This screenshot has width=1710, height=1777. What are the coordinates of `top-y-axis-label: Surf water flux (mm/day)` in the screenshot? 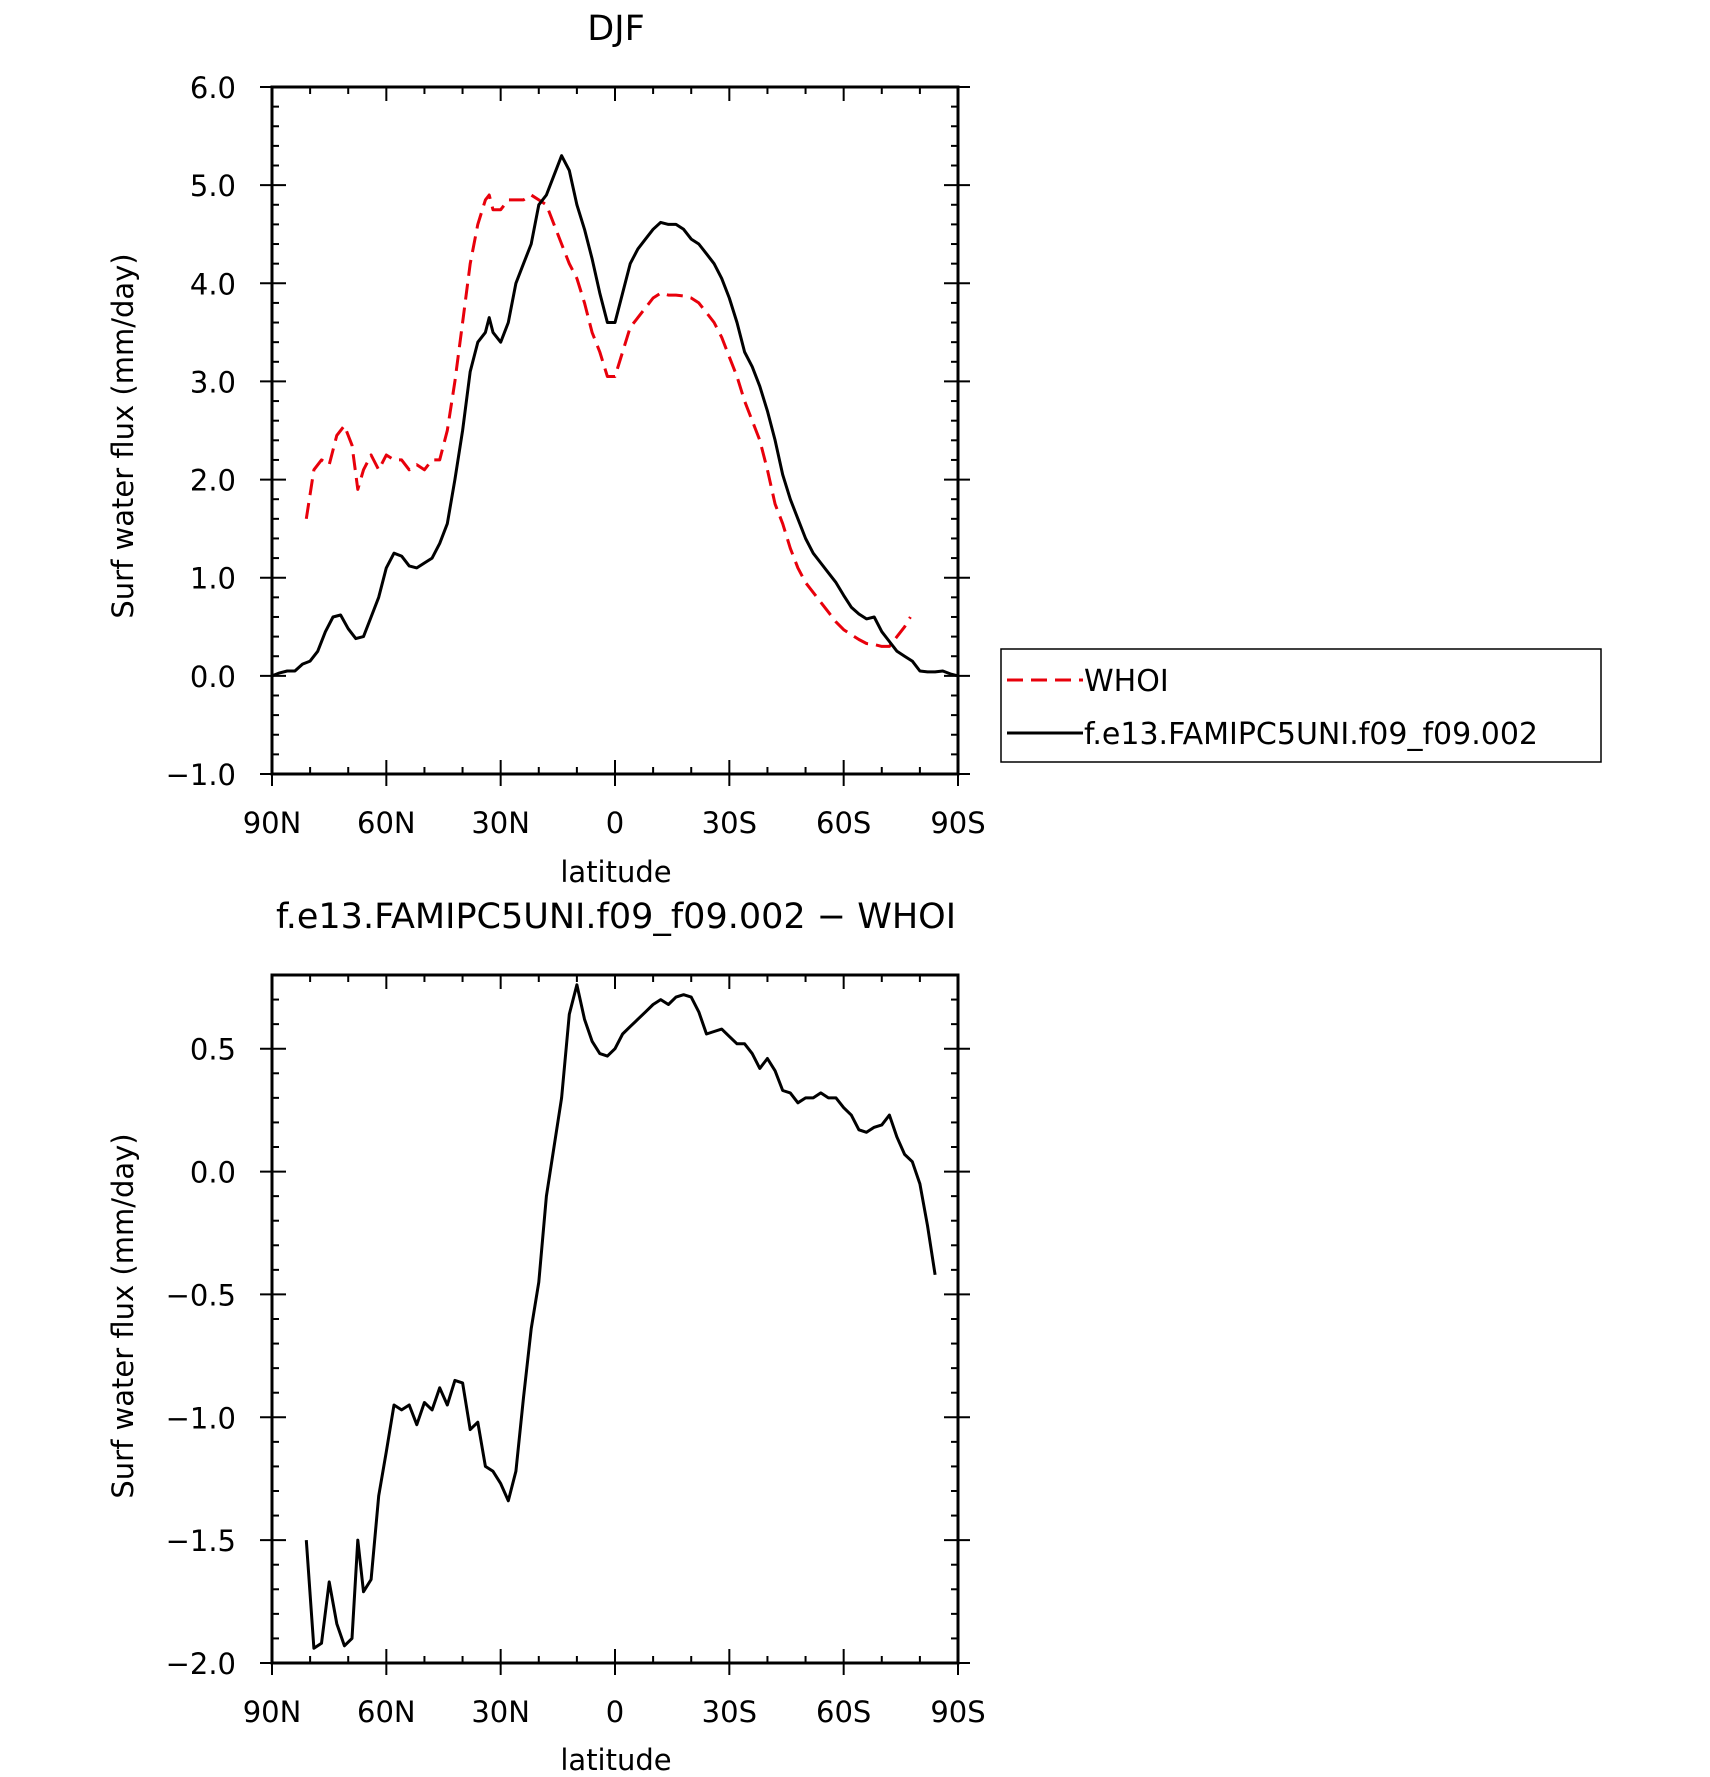 It's located at (123, 435).